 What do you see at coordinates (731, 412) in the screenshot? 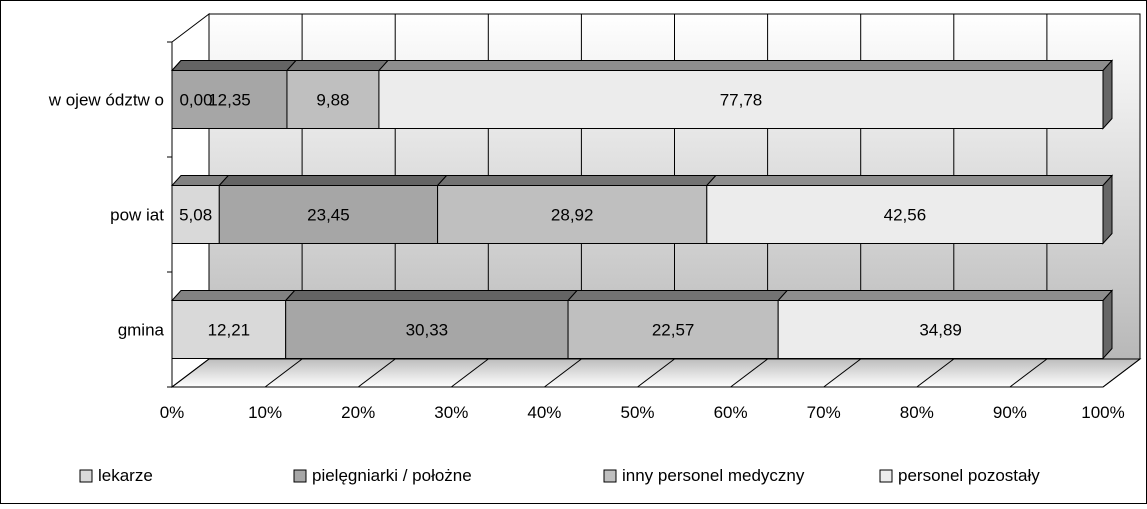
I see `x-tick-label: 60%` at bounding box center [731, 412].